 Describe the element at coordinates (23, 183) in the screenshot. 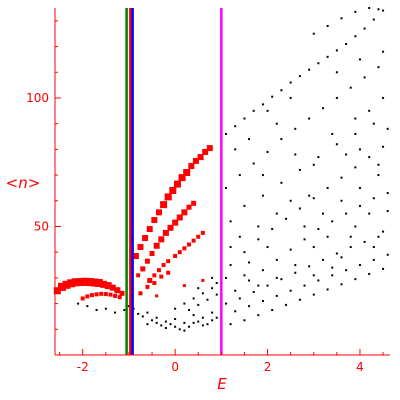

I see `y-axis-label: <n>` at that location.